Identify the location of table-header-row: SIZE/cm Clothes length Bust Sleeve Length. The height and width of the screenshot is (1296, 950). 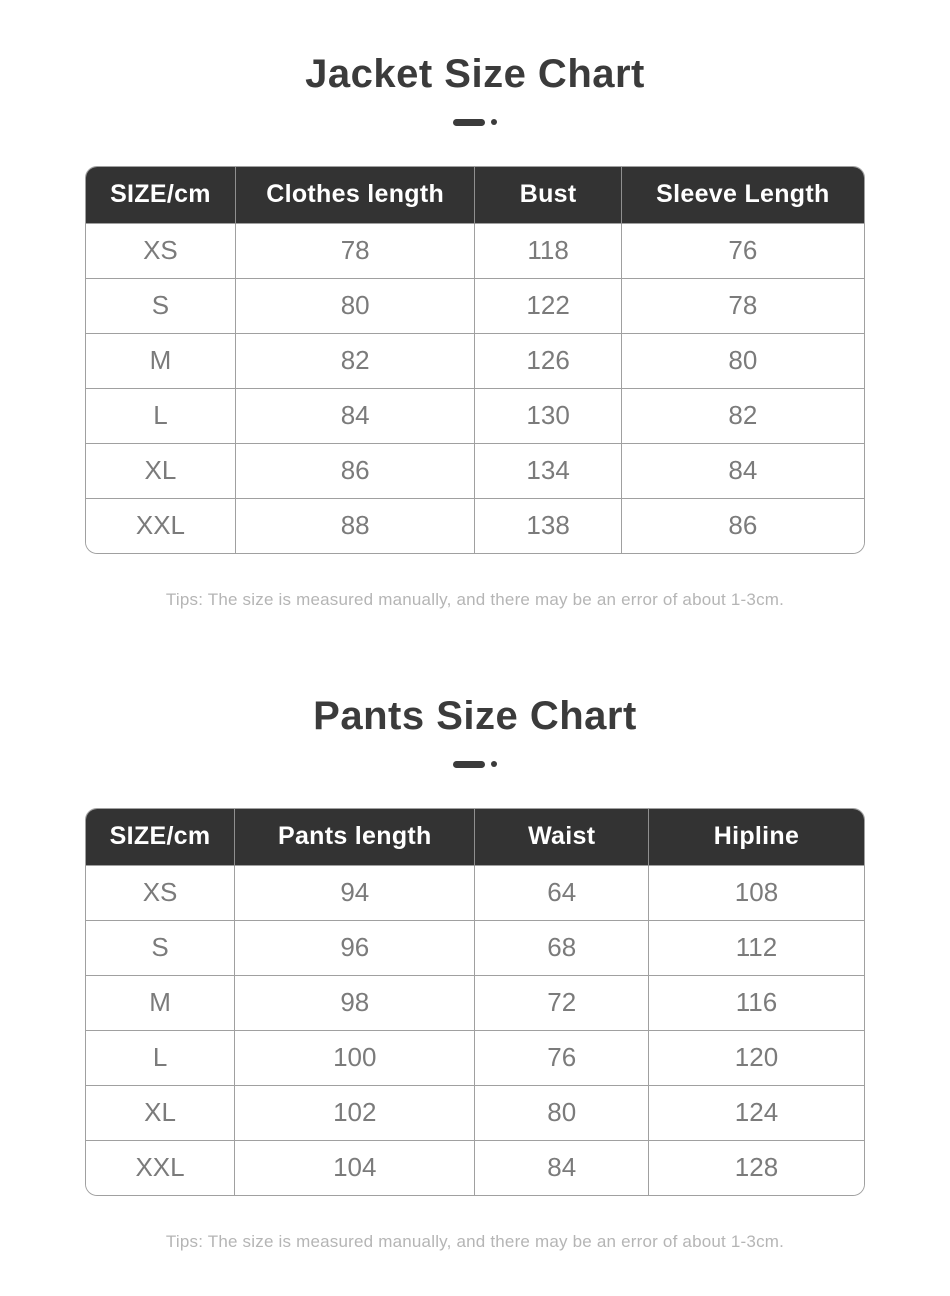
(475, 195).